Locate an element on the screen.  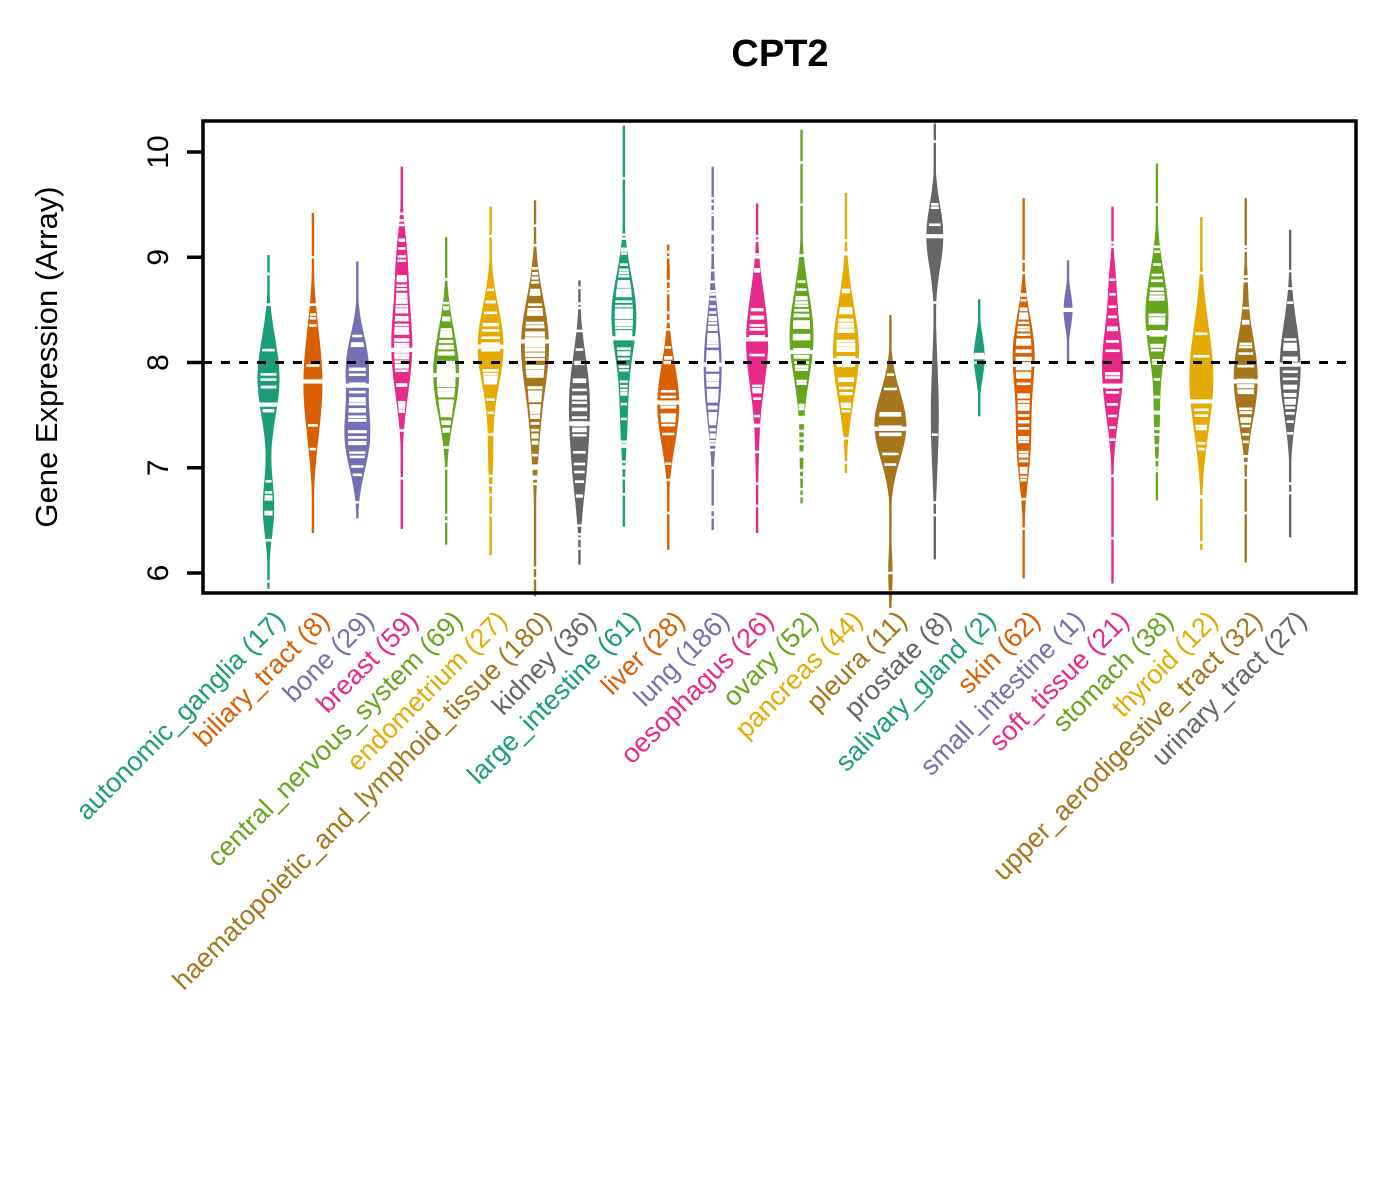
bean-density-shape is located at coordinates (1112, 395).